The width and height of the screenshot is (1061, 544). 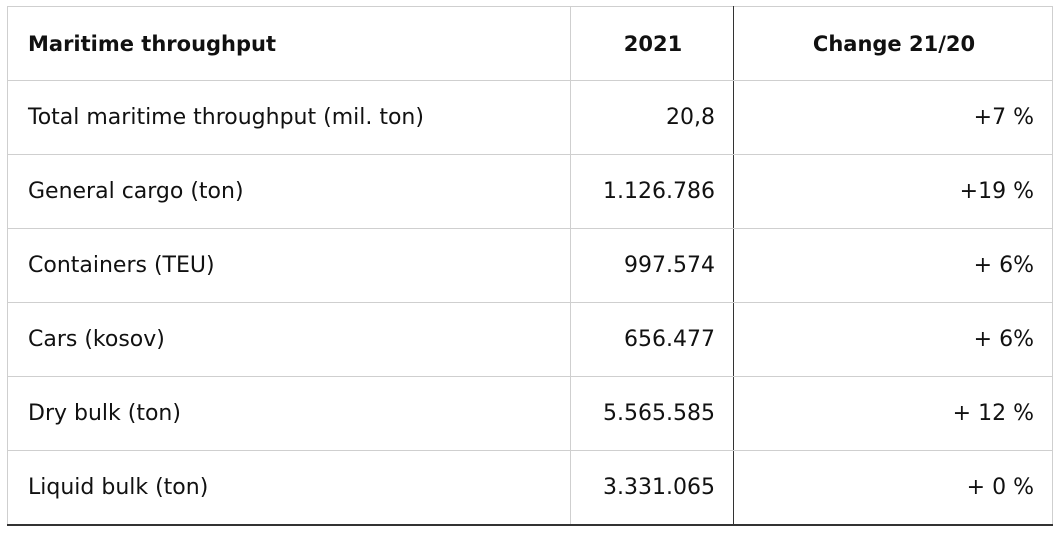 I want to click on table-row: Liquid bulk (ton) 3.331.065 + 0 %, so click(x=530, y=488).